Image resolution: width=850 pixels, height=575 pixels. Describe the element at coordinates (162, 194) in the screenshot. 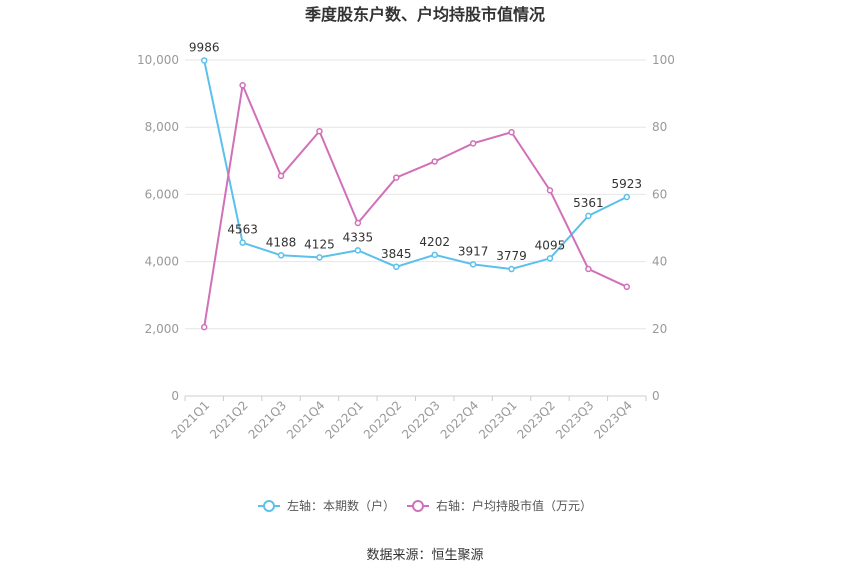

I see `y-left-tick-label: 6,000` at that location.